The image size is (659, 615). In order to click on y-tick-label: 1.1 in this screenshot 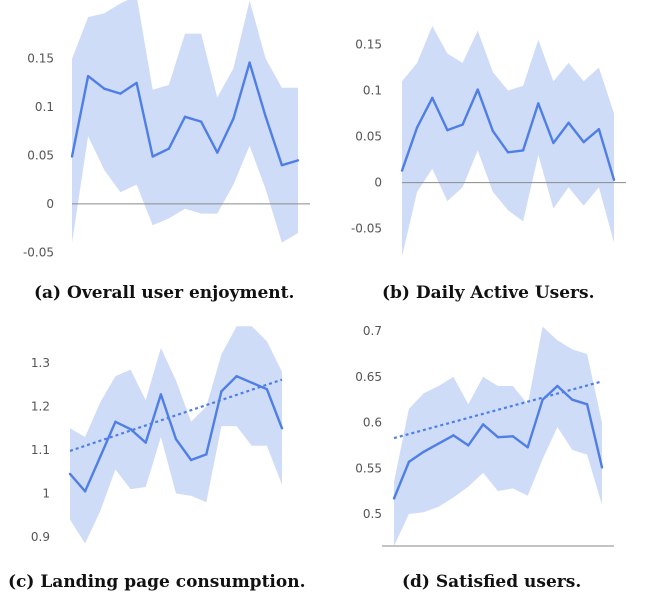, I will do `click(40, 450)`.